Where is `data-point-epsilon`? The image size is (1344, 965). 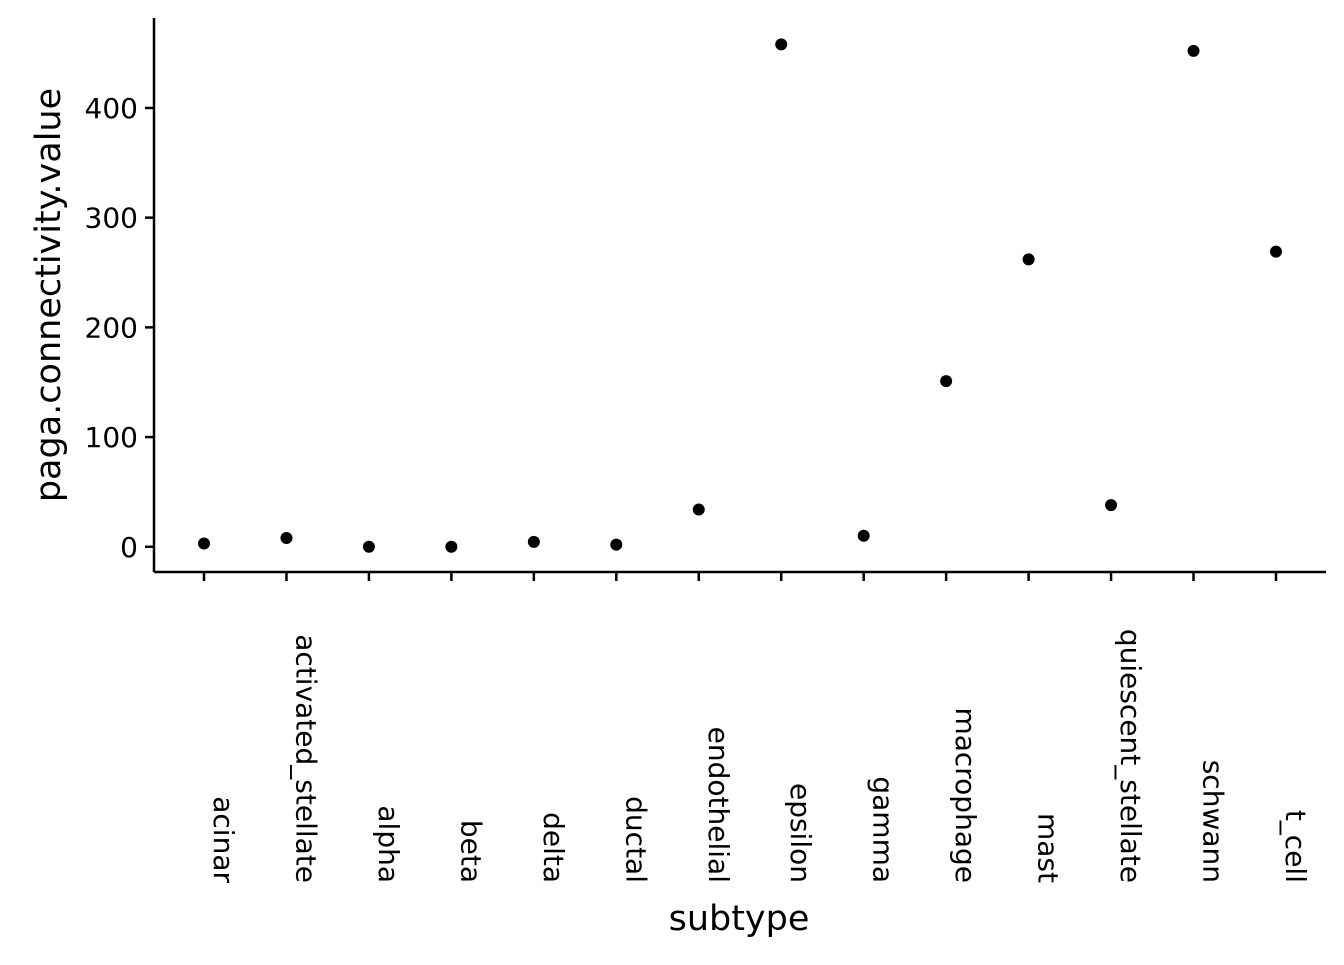 data-point-epsilon is located at coordinates (781, 44).